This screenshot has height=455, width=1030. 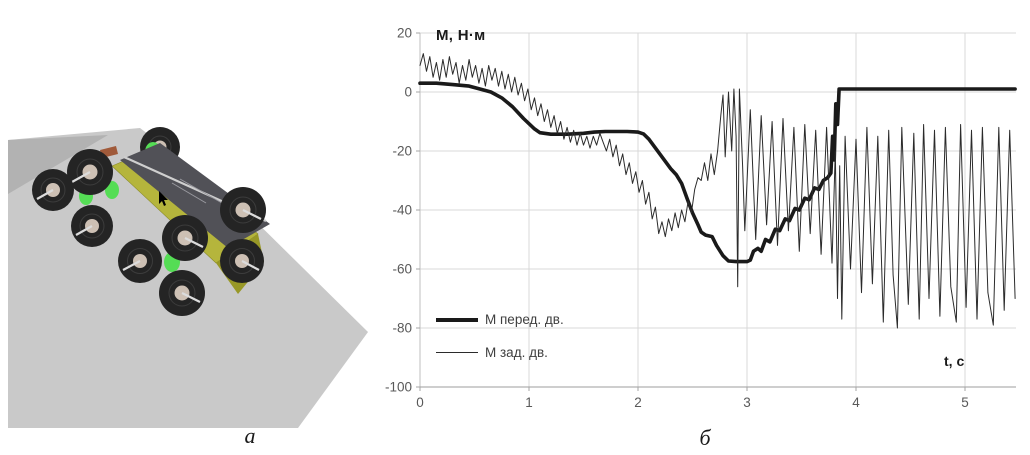 What do you see at coordinates (402, 328) in the screenshot?
I see `y-tick-label: -80` at bounding box center [402, 328].